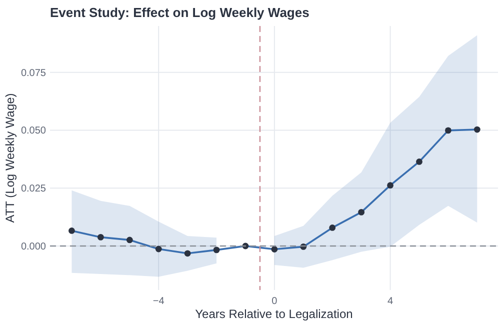 Image resolution: width=504 pixels, height=324 pixels. What do you see at coordinates (275, 301) in the screenshot?
I see `x-tick-label: 0` at bounding box center [275, 301].